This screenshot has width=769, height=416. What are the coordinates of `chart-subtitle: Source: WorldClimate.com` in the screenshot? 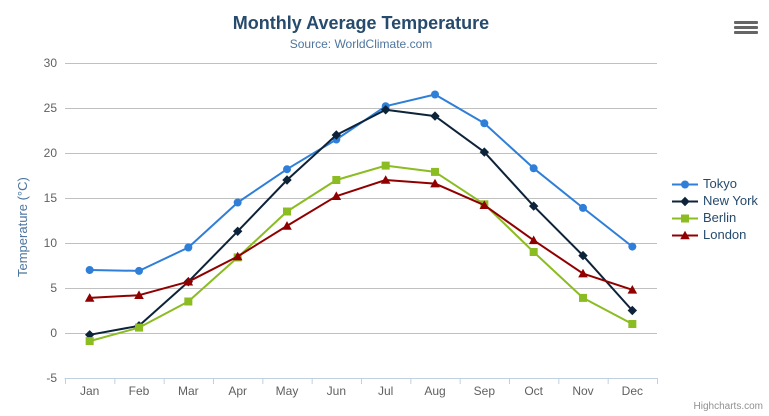 It's located at (361, 44).